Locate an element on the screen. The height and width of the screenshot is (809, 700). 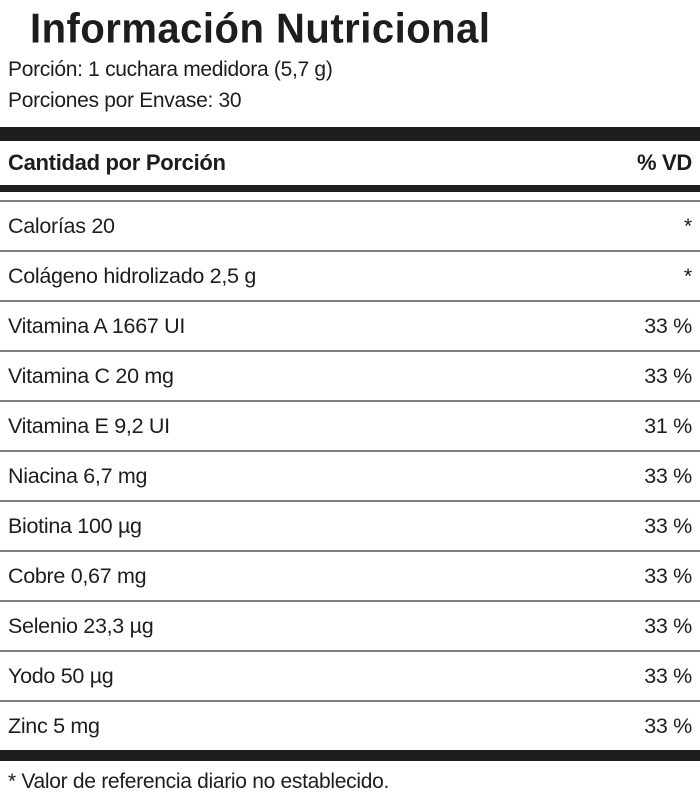
nutrient-name: Zinc 5 mg is located at coordinates (54, 725).